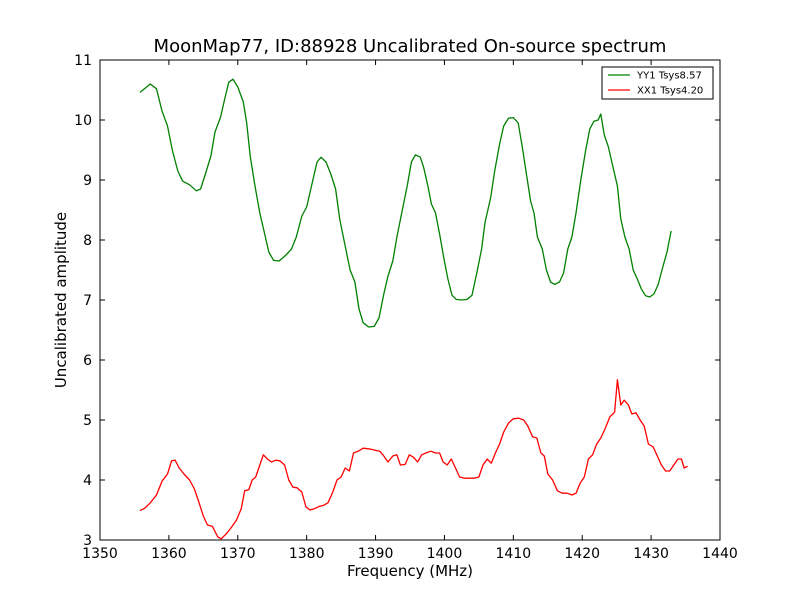 The width and height of the screenshot is (800, 600). What do you see at coordinates (669, 76) in the screenshot?
I see `legend-label-yy1: YY1 Tsys8.57` at bounding box center [669, 76].